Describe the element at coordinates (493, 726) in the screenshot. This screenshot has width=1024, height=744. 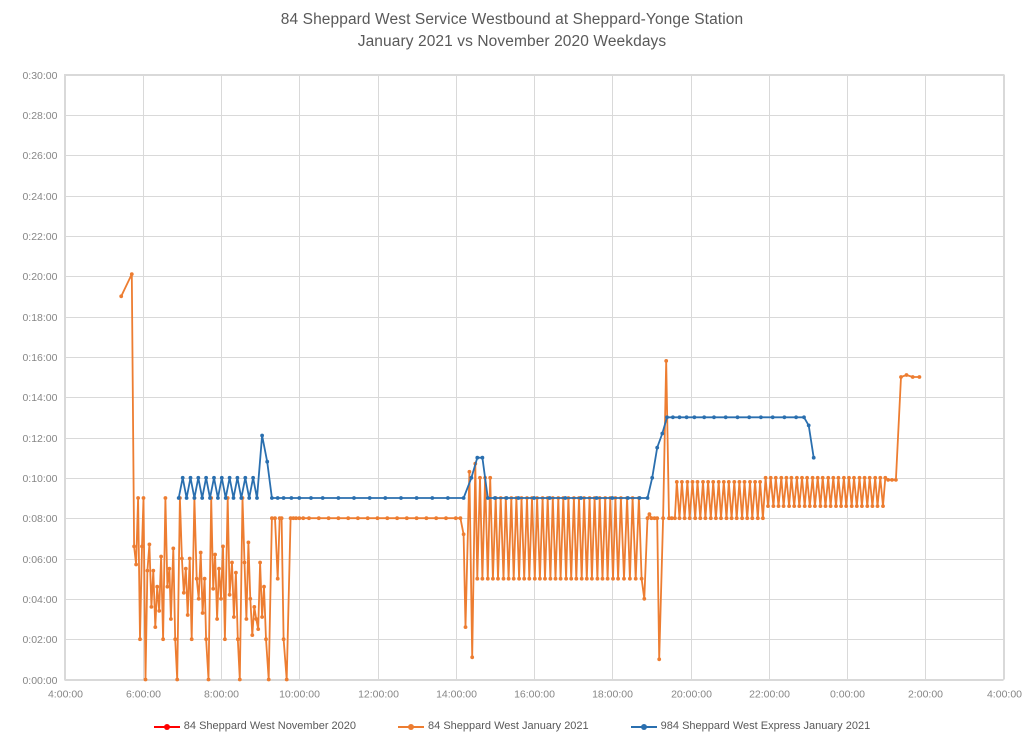
I see `legend-item-1: 84 Sheppard West January 2021` at that location.